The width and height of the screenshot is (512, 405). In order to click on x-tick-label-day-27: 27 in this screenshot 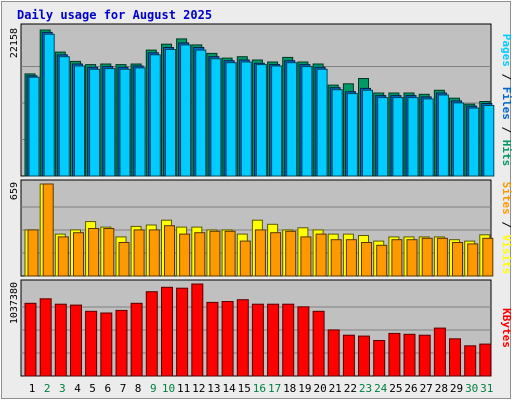, I will do `click(426, 388)`.